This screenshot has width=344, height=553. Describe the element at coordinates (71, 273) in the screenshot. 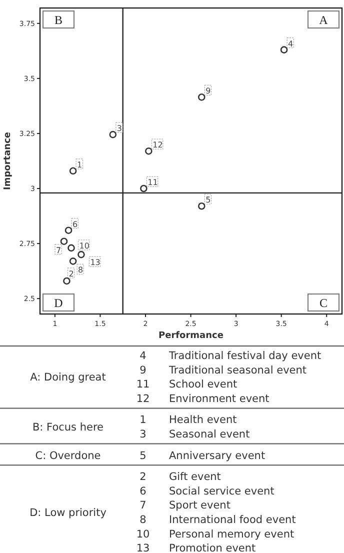

I see `annotation: 2` at that location.